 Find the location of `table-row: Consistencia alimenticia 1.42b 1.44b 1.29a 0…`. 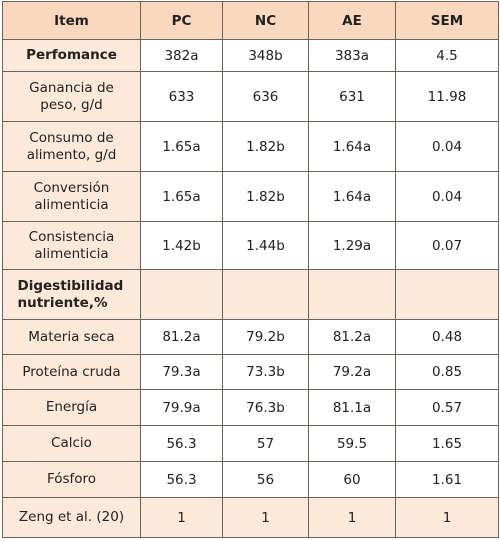

table-row: Consistencia alimenticia 1.42b 1.44b 1.29a 0… is located at coordinates (250, 245).